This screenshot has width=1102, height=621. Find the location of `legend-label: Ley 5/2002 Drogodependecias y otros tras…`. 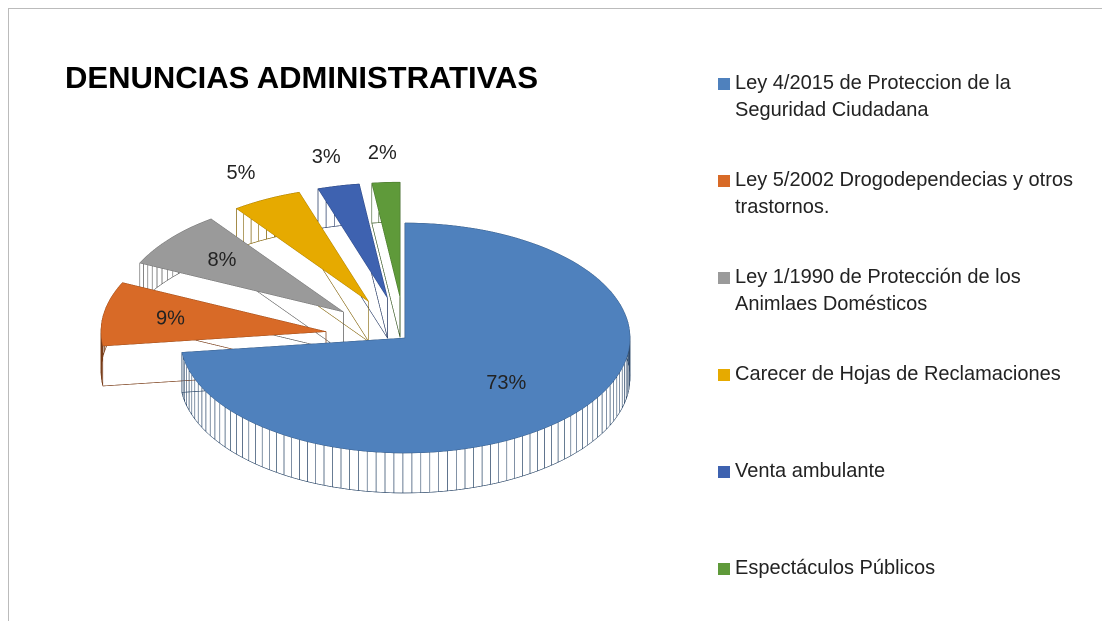

legend-label: Ley 5/2002 Drogodependecias y otros tras… is located at coordinates (904, 193).